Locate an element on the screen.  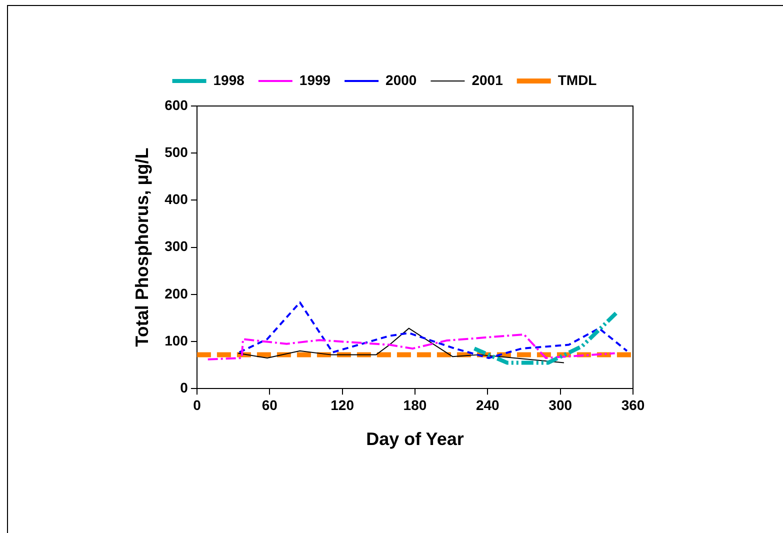
x-tick-label: 60 is located at coordinates (270, 404).